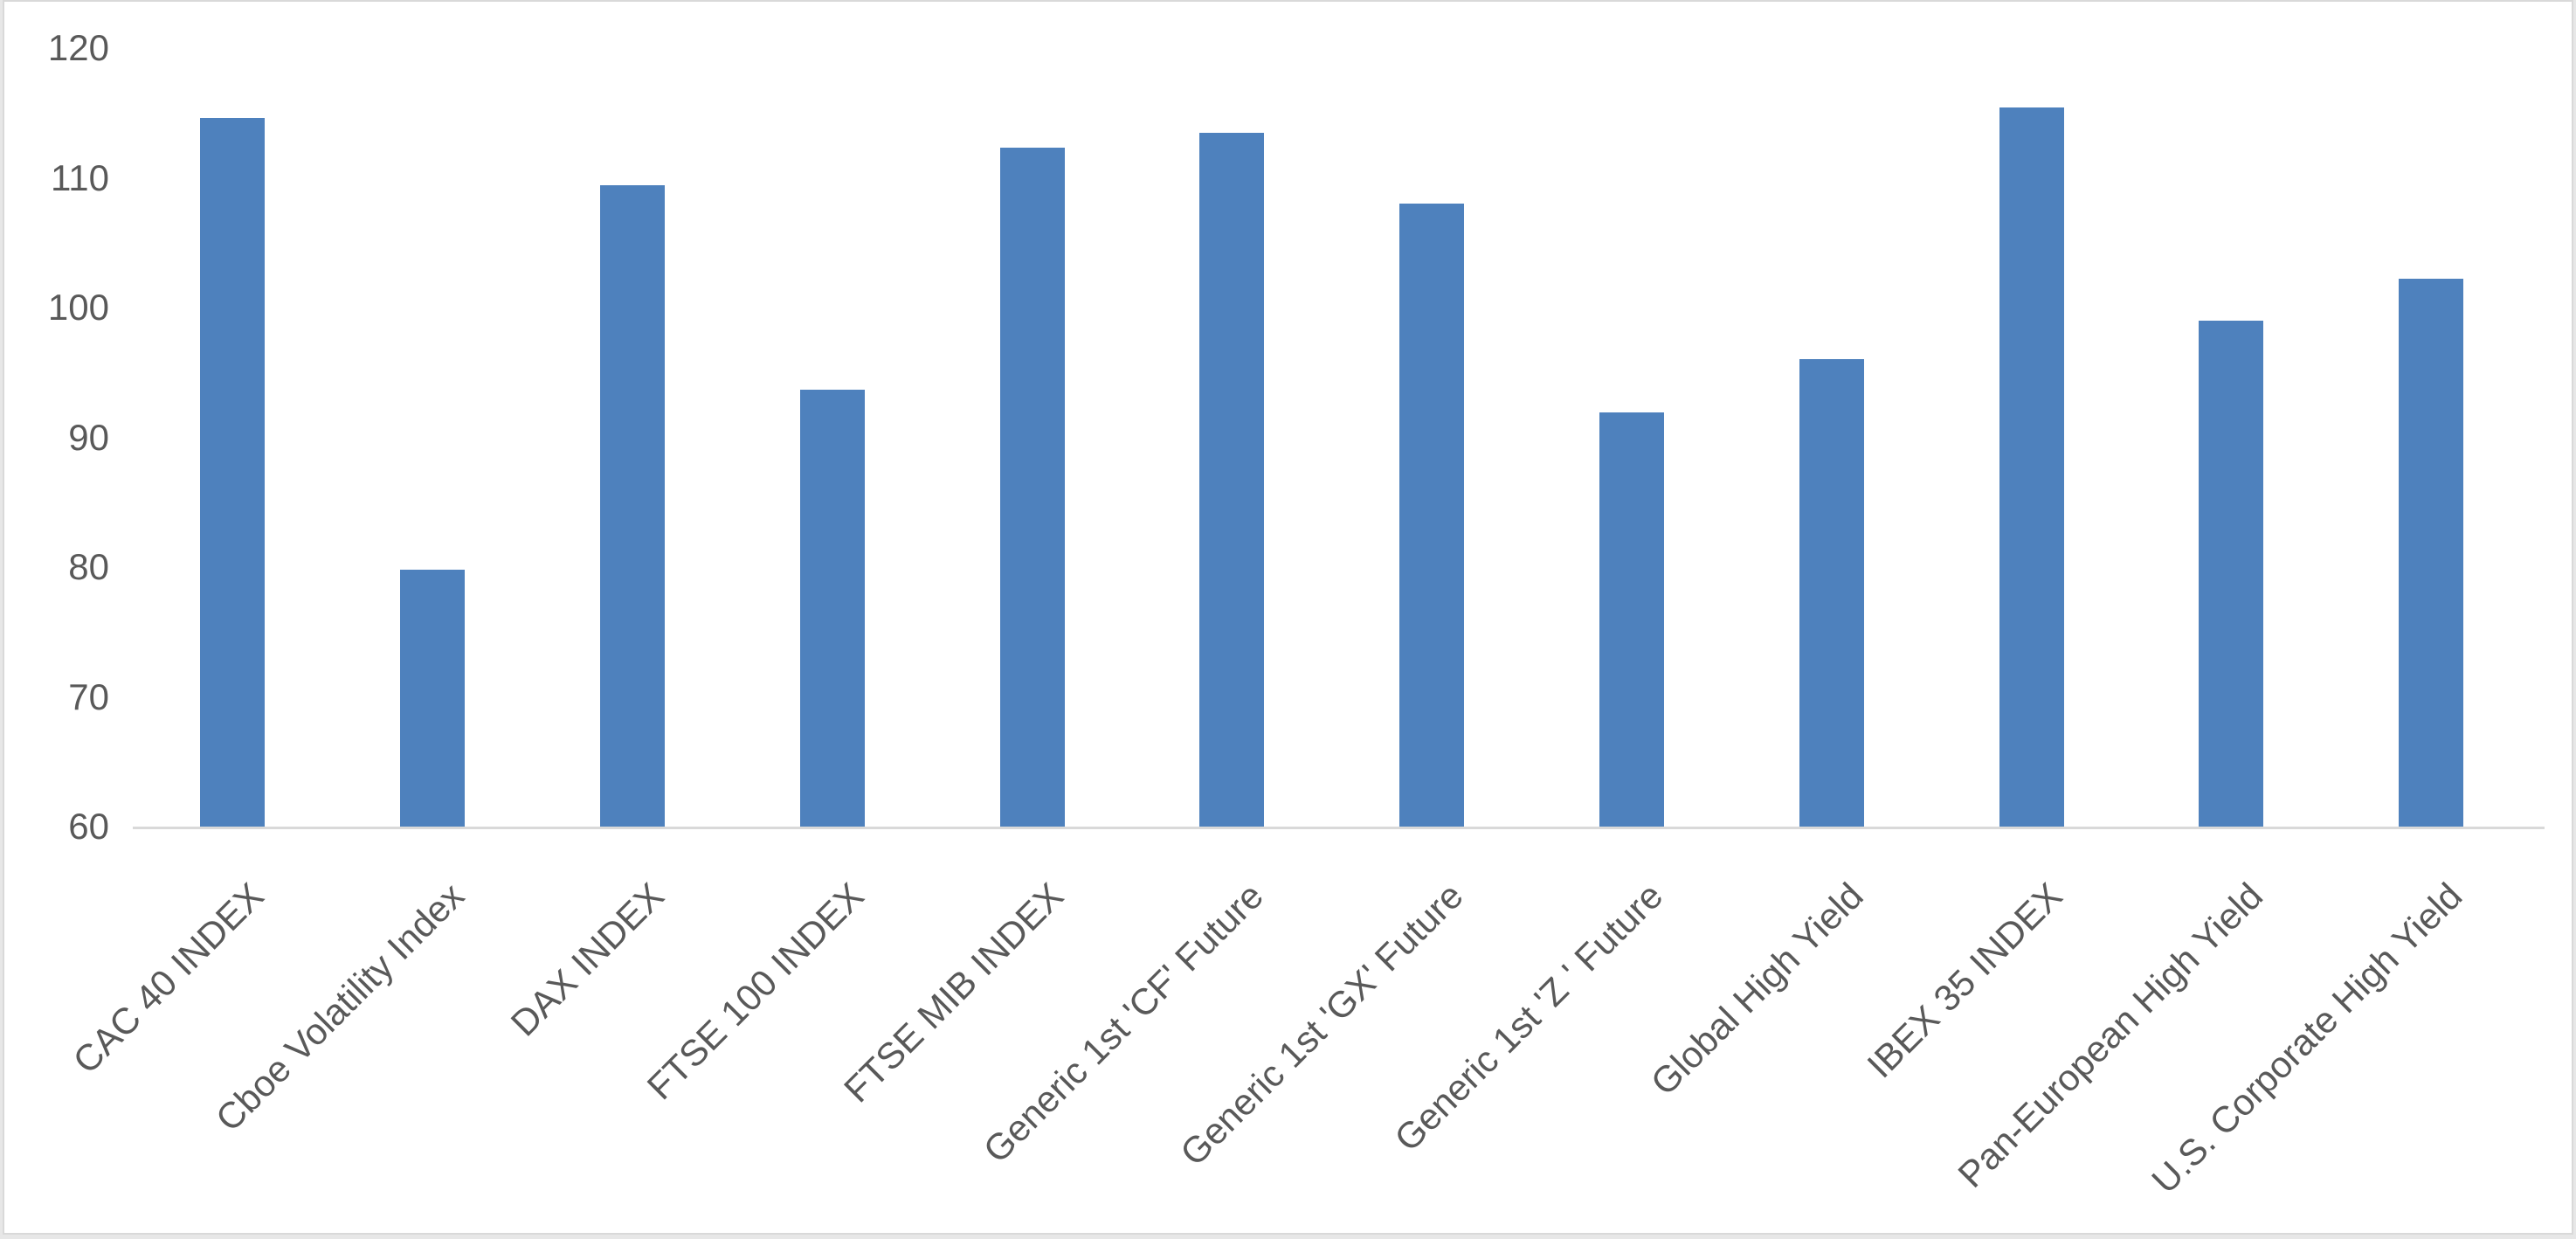  What do you see at coordinates (1339, 828) in the screenshot?
I see `x-axis-line` at bounding box center [1339, 828].